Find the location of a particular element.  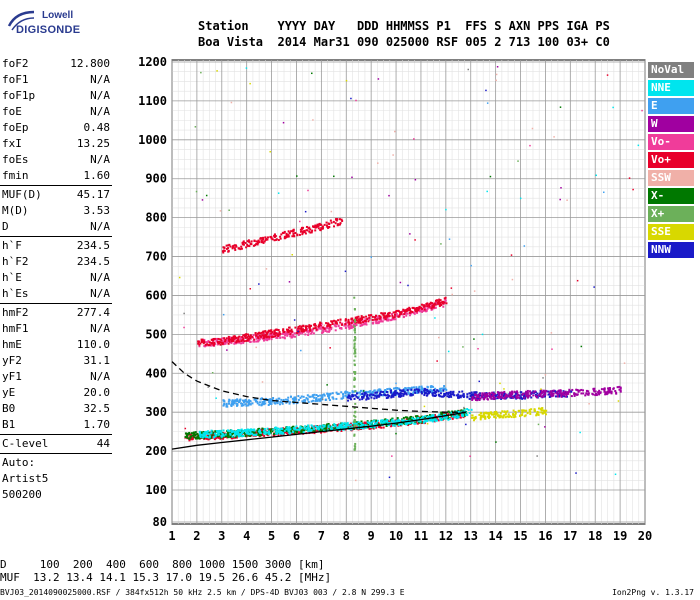

param-row: h`E N/A is located at coordinates (56, 278).